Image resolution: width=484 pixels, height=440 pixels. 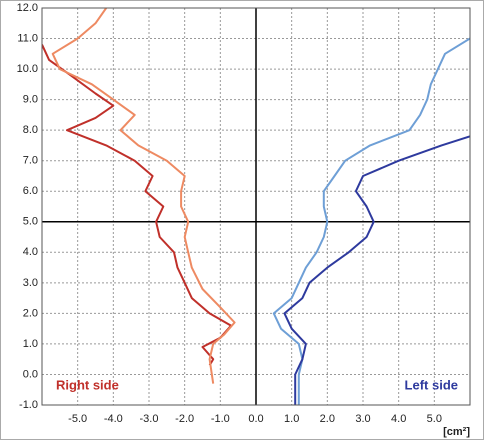 I want to click on y-tick-label: 0.0, so click(x=30, y=374).